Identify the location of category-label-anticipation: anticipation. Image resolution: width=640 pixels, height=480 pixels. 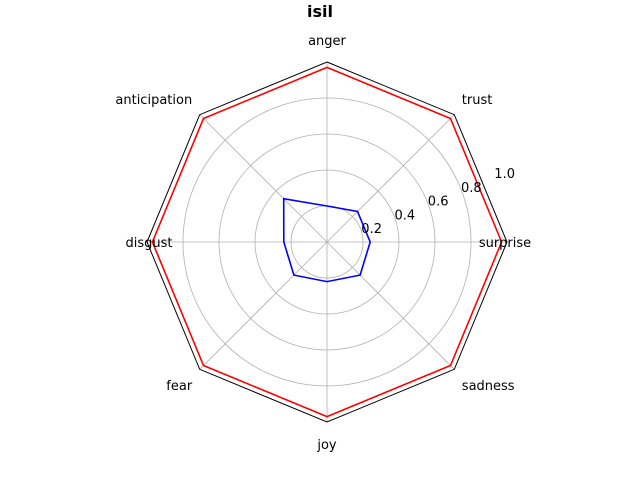
(153, 100).